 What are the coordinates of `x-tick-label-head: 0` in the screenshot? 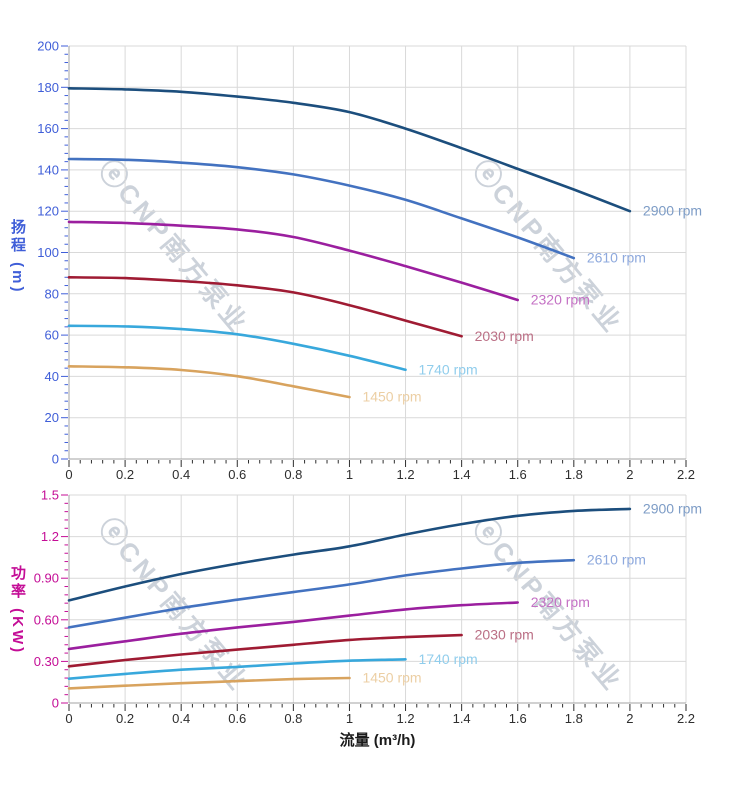 It's located at (68, 474).